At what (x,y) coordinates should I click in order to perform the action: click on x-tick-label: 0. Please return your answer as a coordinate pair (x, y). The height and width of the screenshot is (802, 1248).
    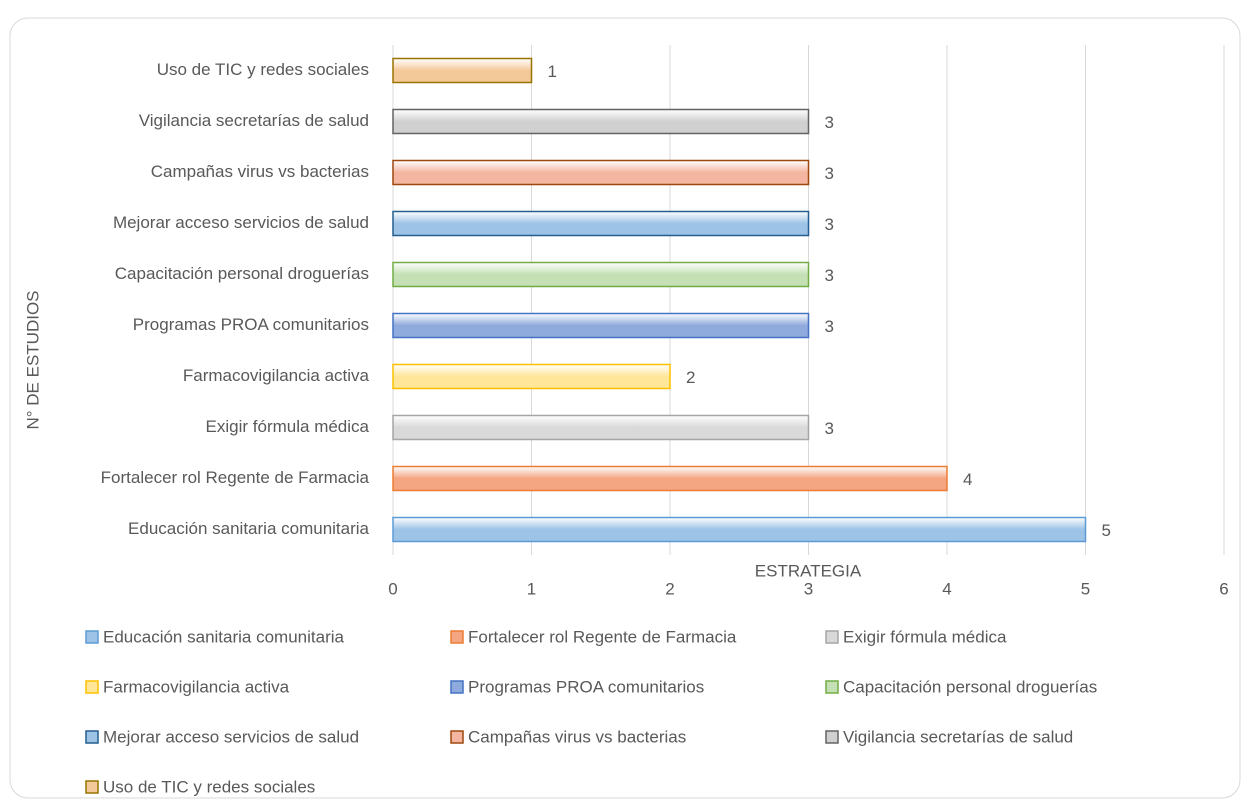
    Looking at the image, I should click on (392, 588).